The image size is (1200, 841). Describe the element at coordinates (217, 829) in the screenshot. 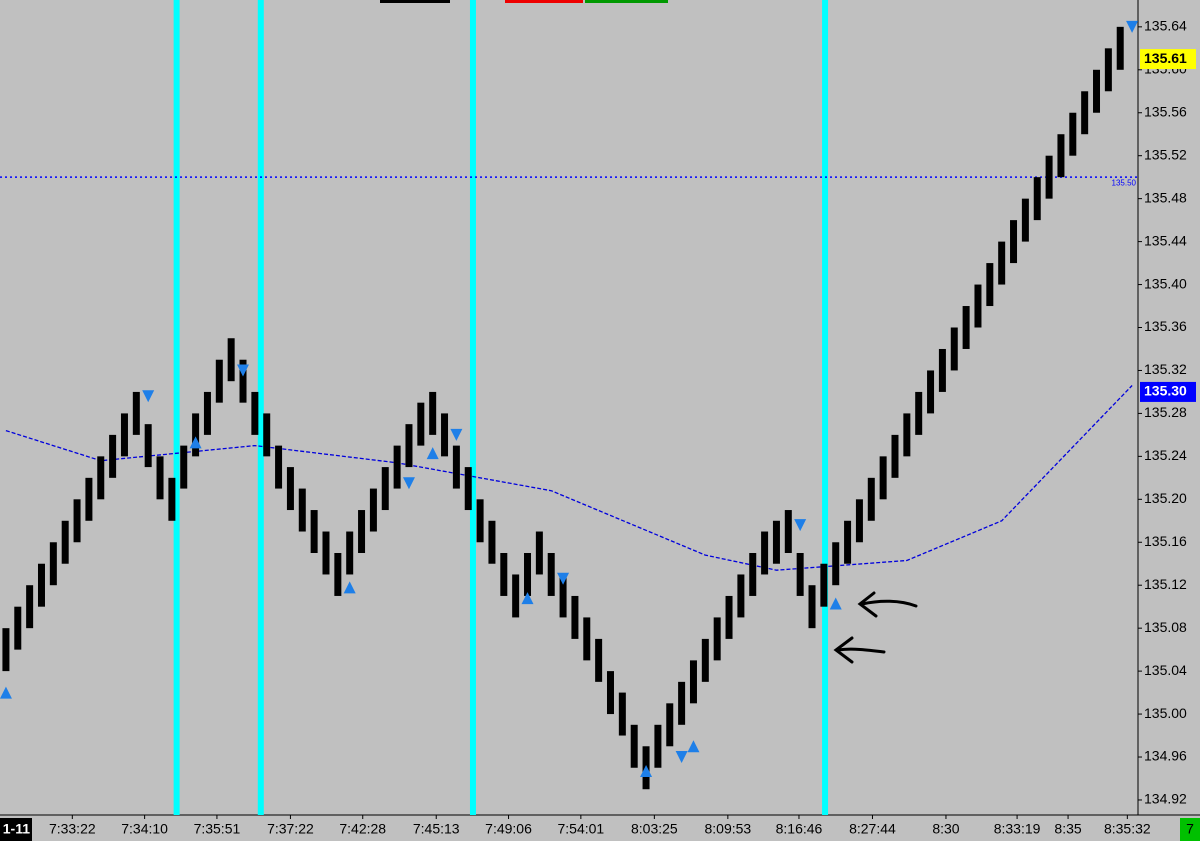

I see `x-tick-label: 7:35:51` at that location.